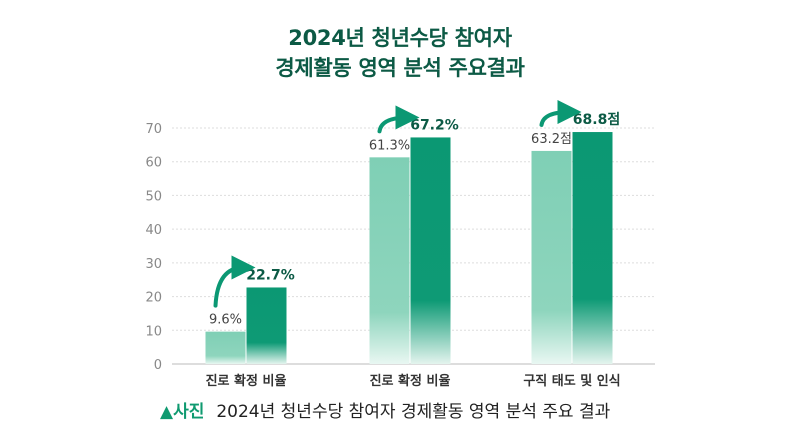 The image size is (800, 440). Describe the element at coordinates (413, 412) in the screenshot. I see `caption-text: 2024년 청년수당 참여자 경제활동 영역 분석 주요 결과` at that location.